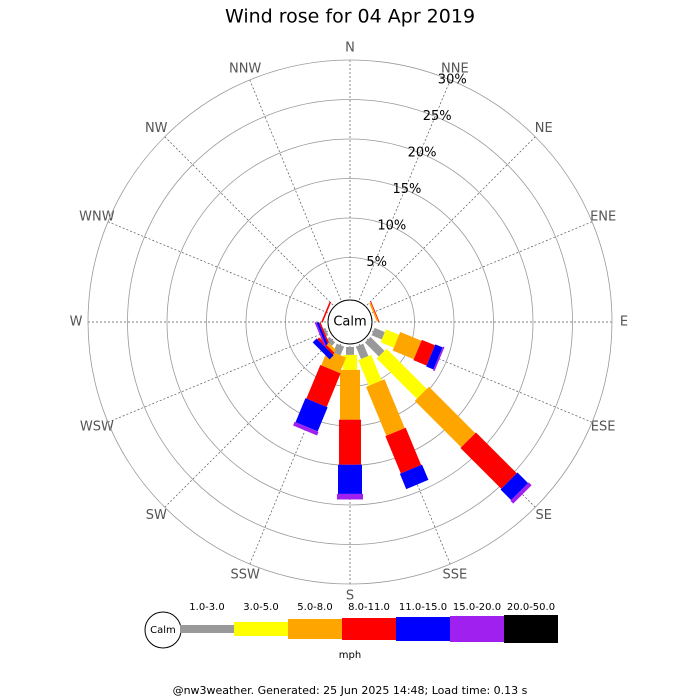  I want to click on direction-label: ENE, so click(603, 217).